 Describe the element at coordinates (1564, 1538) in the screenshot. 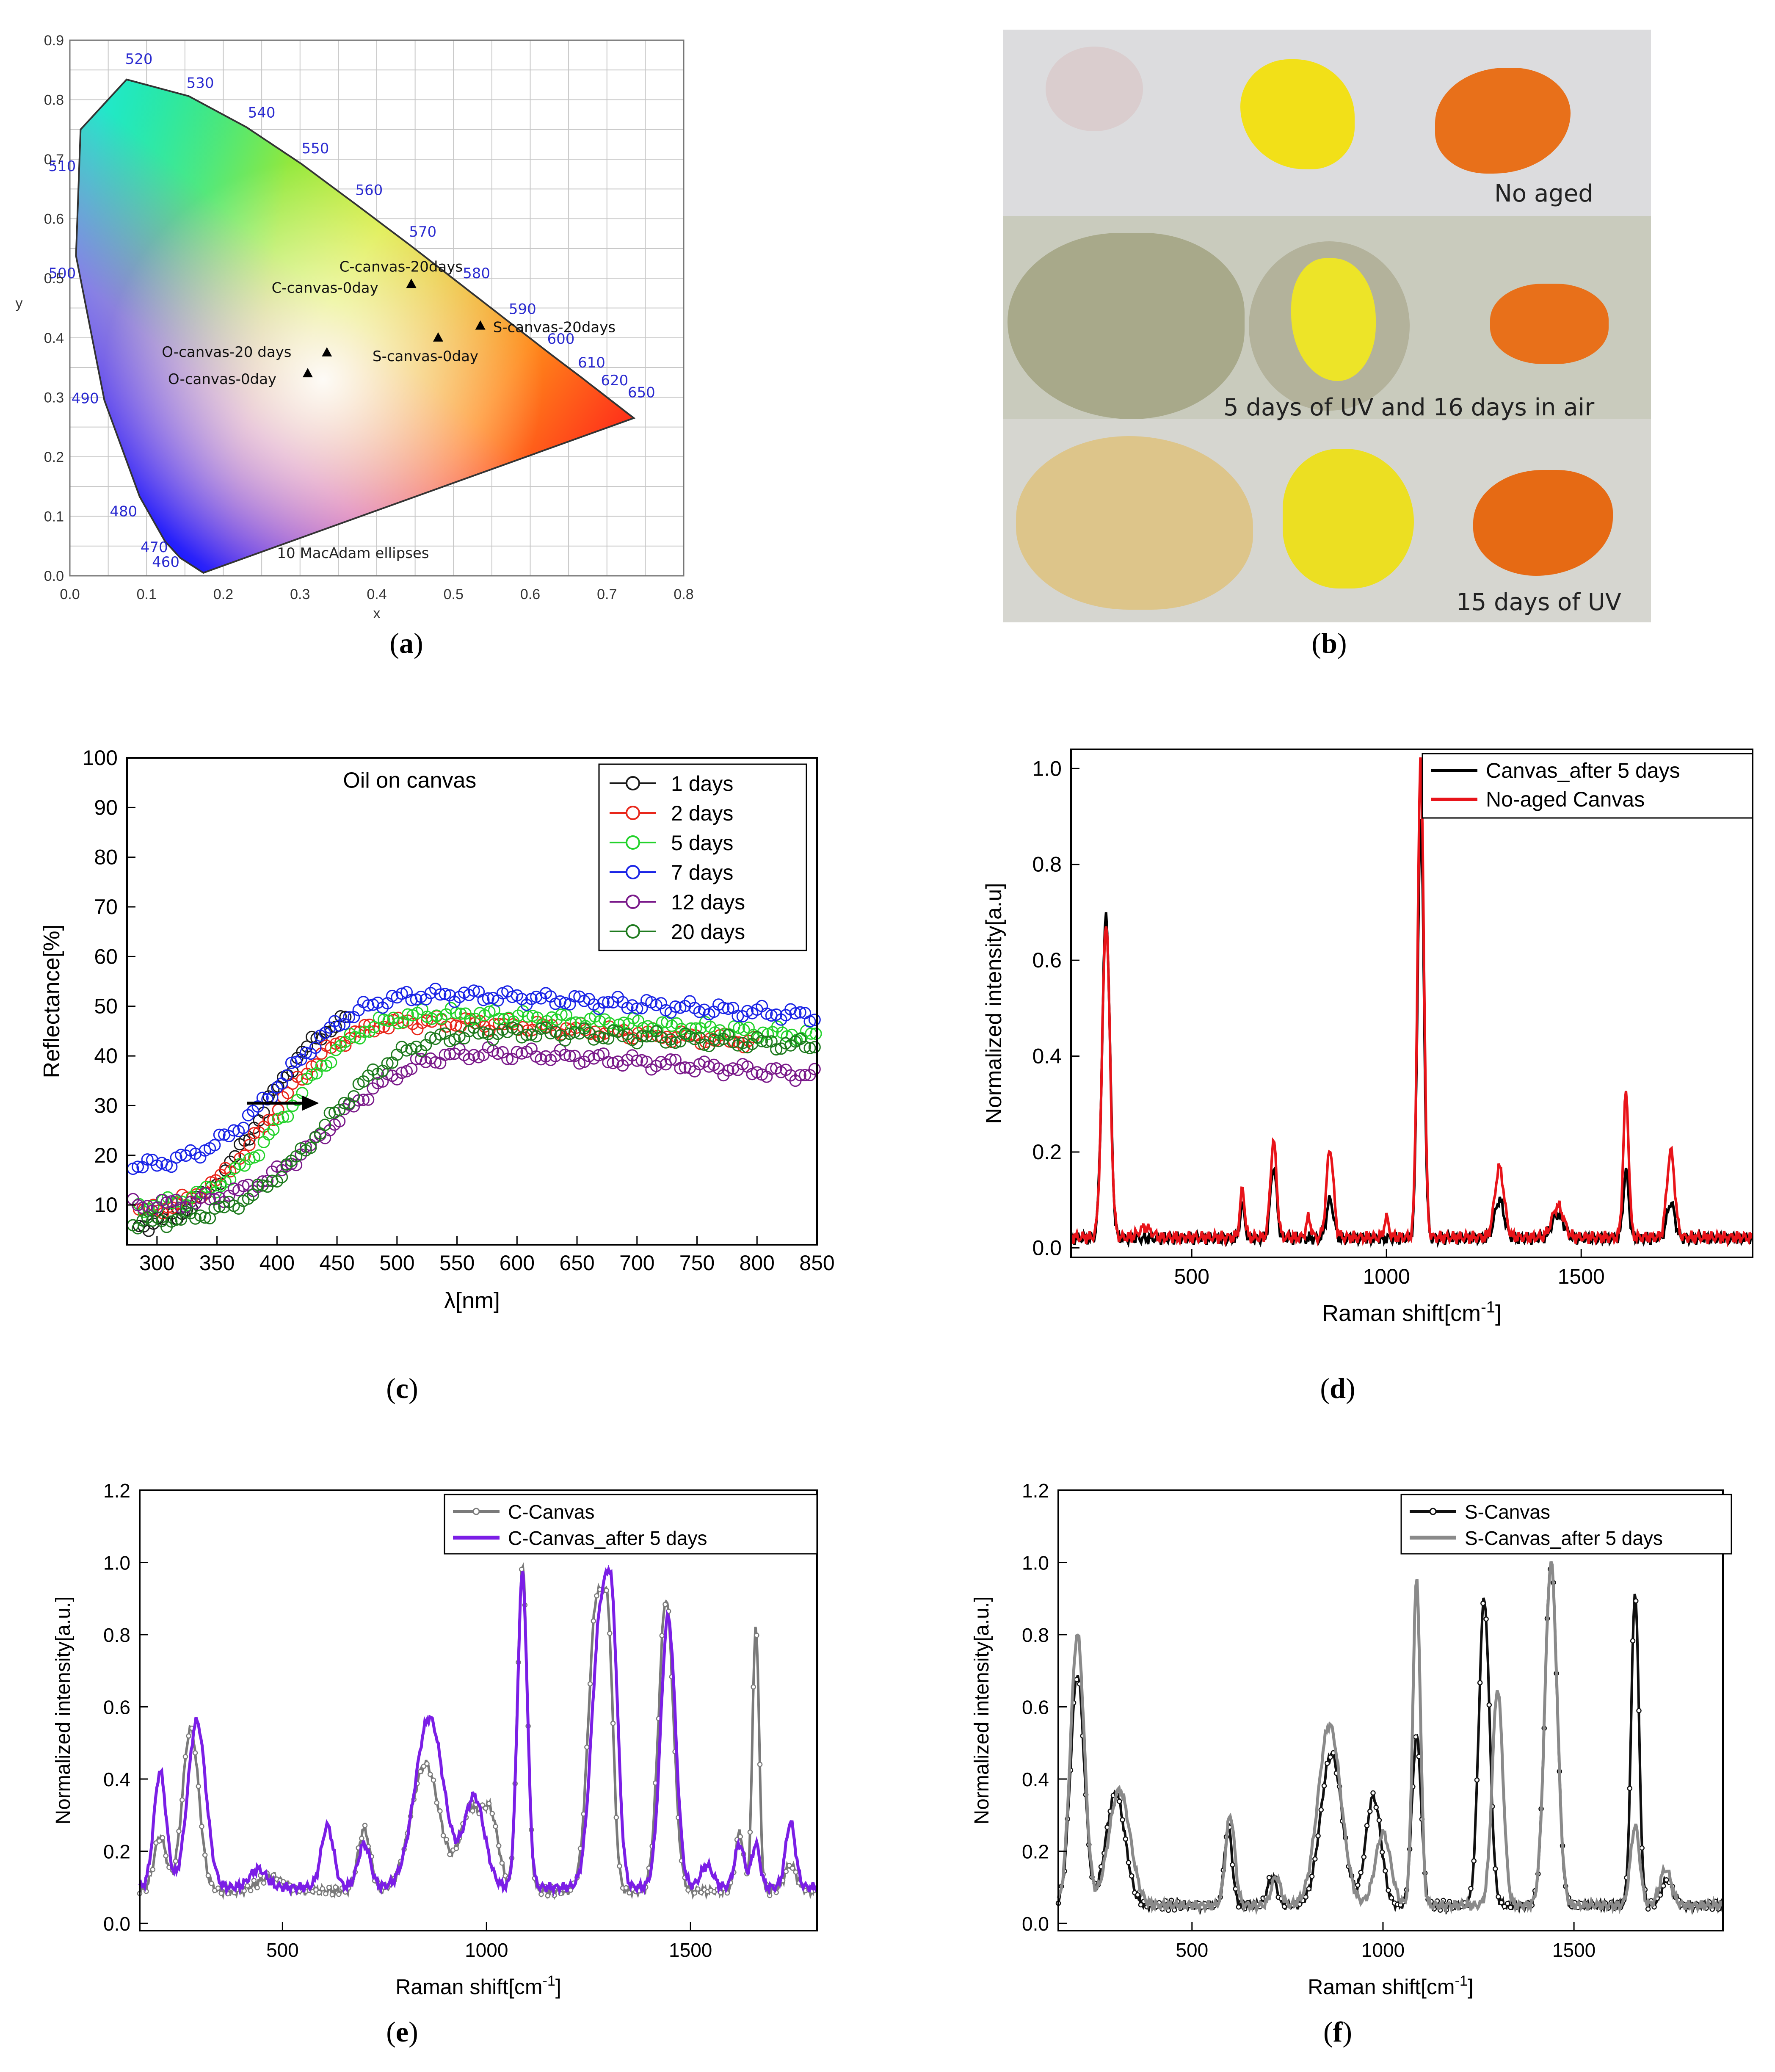

I see `legend-label: S-Canvas_after 5 days` at that location.